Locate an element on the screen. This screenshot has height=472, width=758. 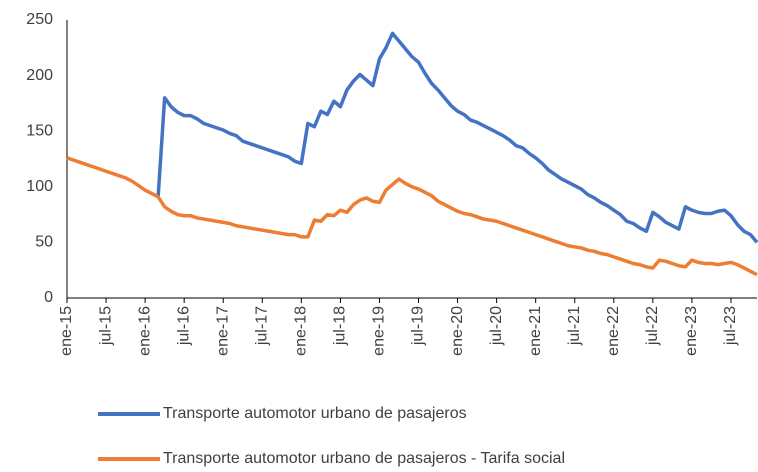
y-tick-label: 100 is located at coordinates (39, 186).